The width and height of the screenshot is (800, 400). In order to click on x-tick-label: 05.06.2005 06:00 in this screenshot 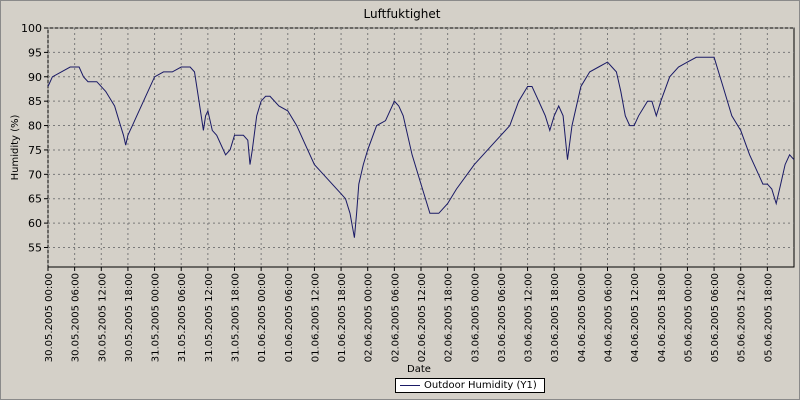, I will do `click(715, 317)`.